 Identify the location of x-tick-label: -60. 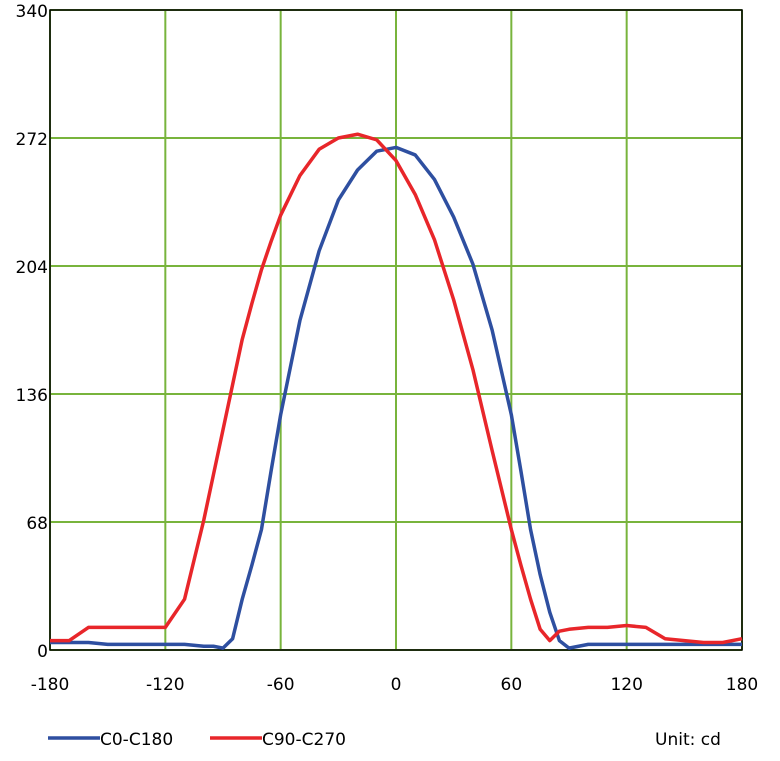
(281, 685).